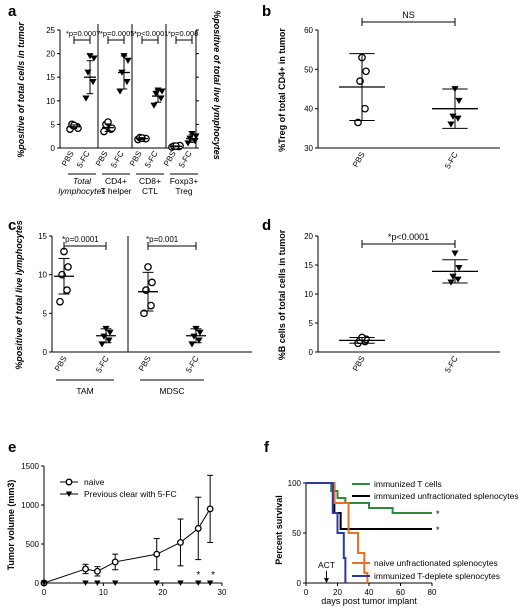 Image resolution: width=520 pixels, height=608 pixels. What do you see at coordinates (446, 496) in the screenshot?
I see `panel-f-legend-label: immunized unfractionated splenocytes` at bounding box center [446, 496].